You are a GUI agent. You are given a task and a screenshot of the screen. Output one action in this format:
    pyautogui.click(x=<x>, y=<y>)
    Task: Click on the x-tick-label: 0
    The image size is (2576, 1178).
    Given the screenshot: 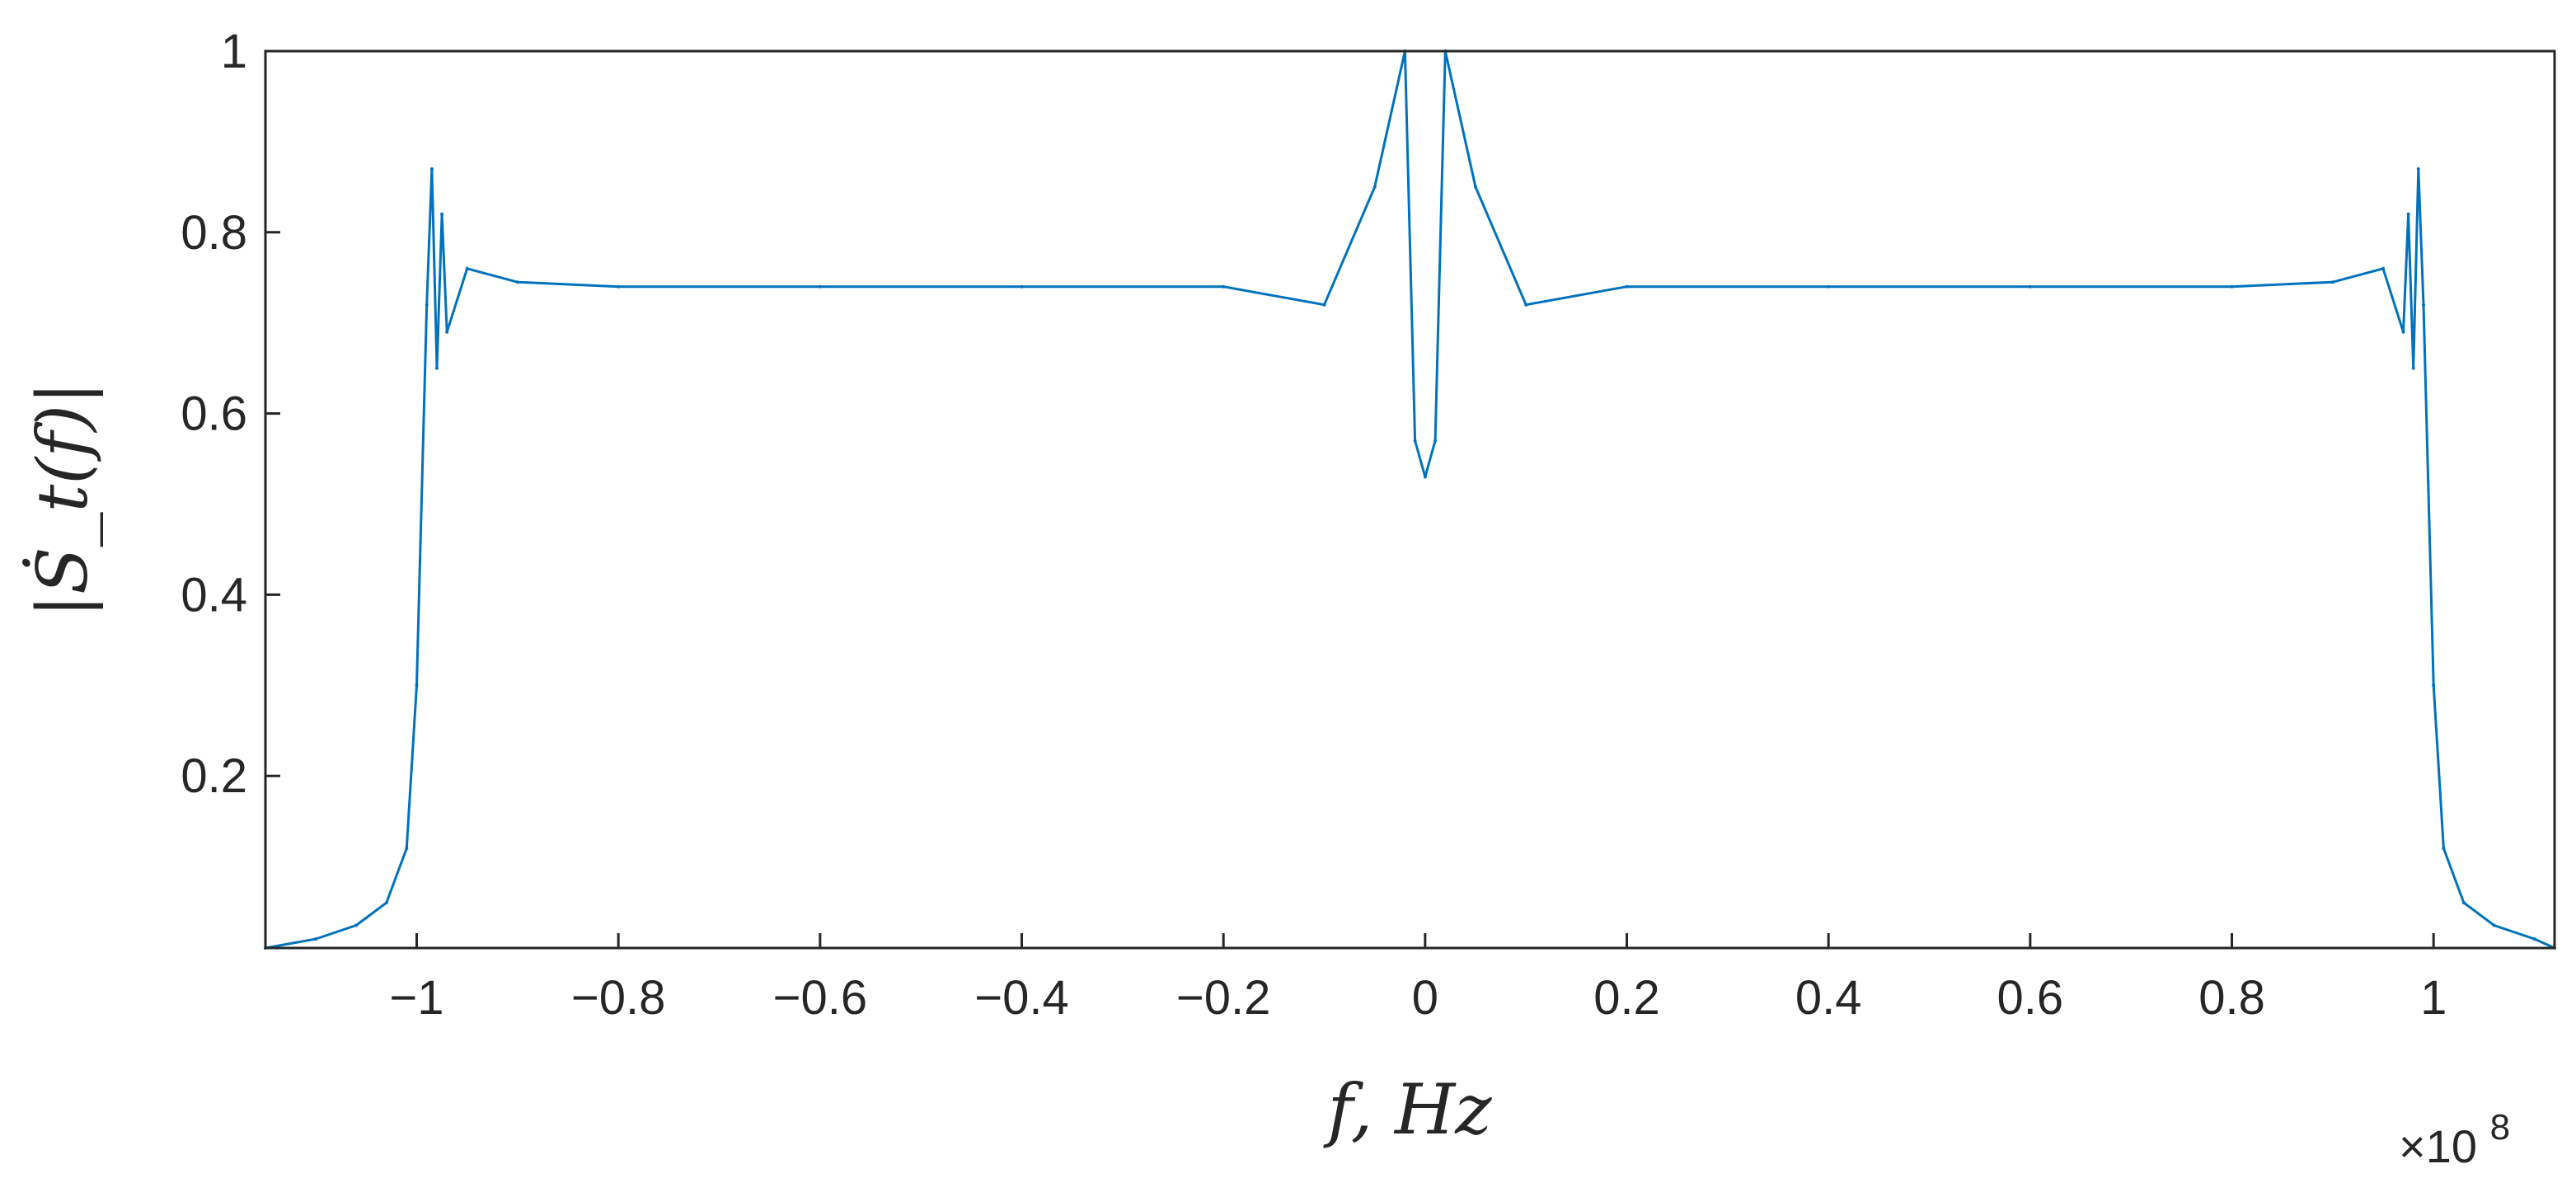 What is the action you would take?
    pyautogui.click(x=1425, y=998)
    